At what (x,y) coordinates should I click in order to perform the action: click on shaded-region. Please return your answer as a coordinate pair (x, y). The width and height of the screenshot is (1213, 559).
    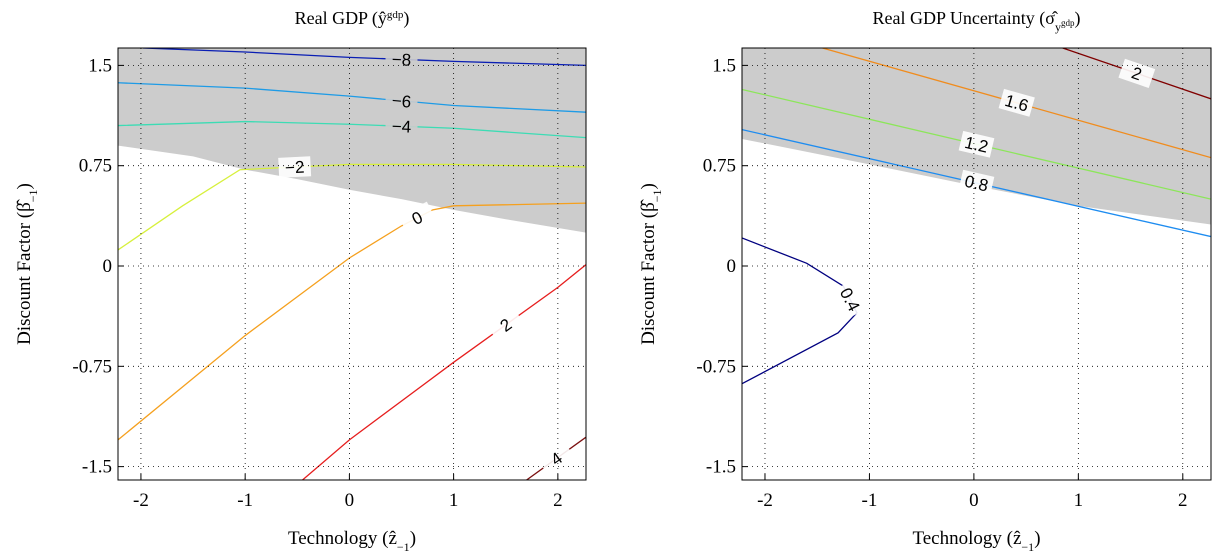
    Looking at the image, I should click on (352, 140).